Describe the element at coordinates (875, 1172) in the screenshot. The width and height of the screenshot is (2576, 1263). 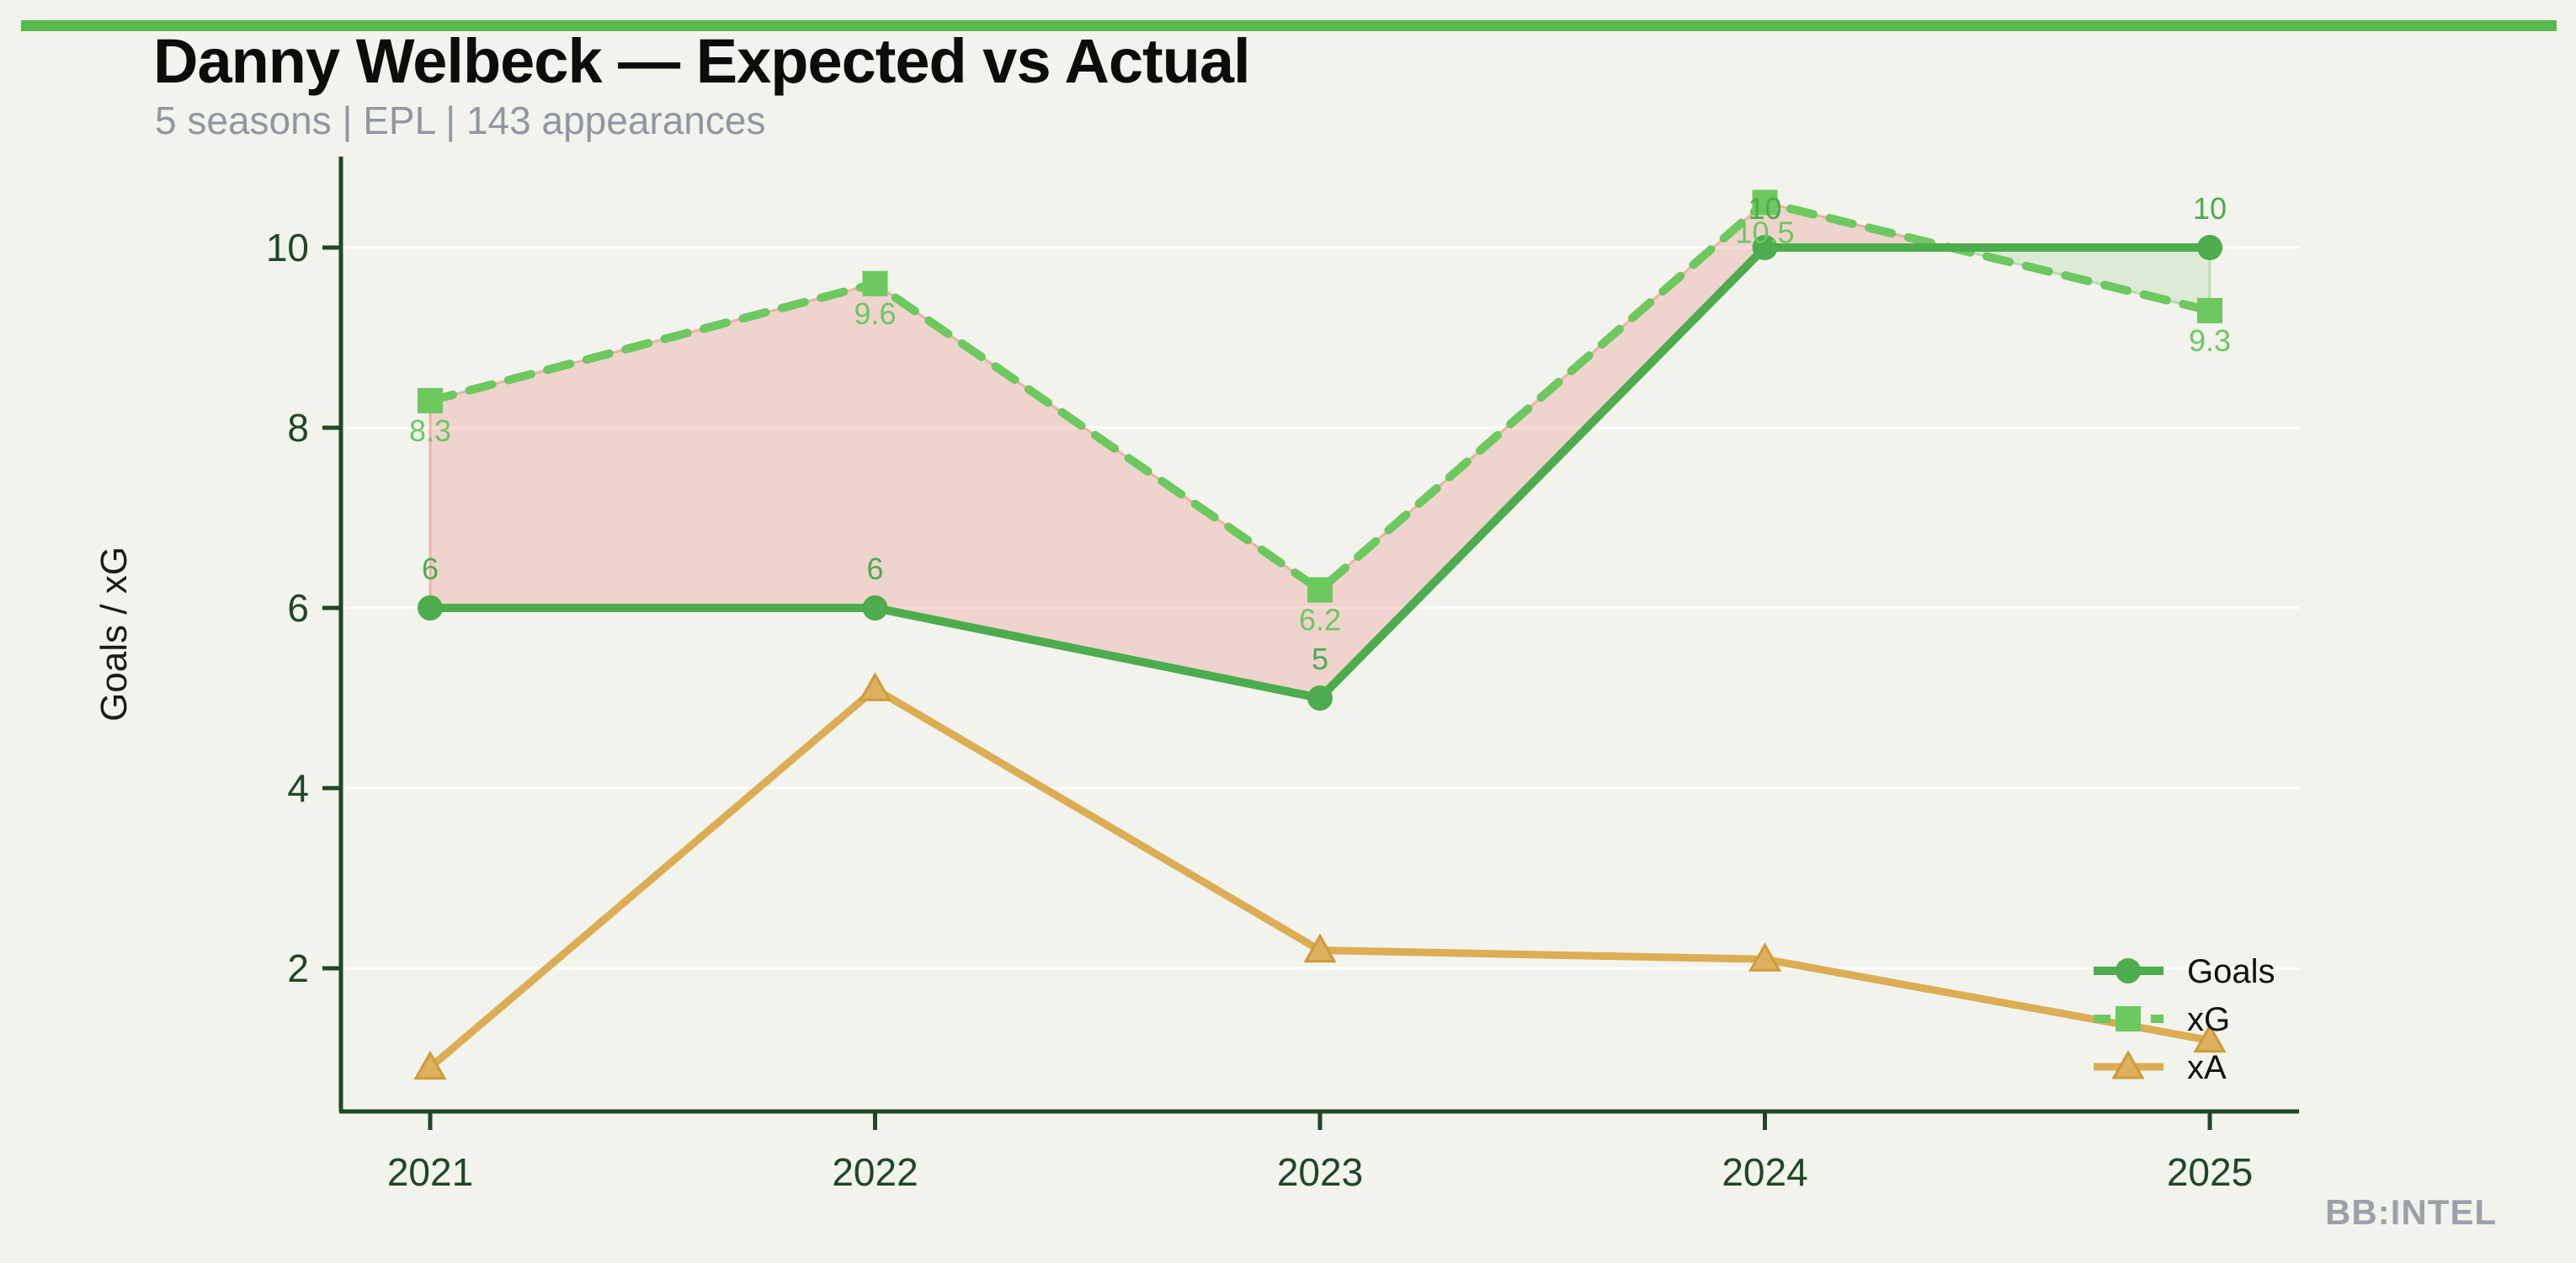
I see `x-tick-label: 2022` at that location.